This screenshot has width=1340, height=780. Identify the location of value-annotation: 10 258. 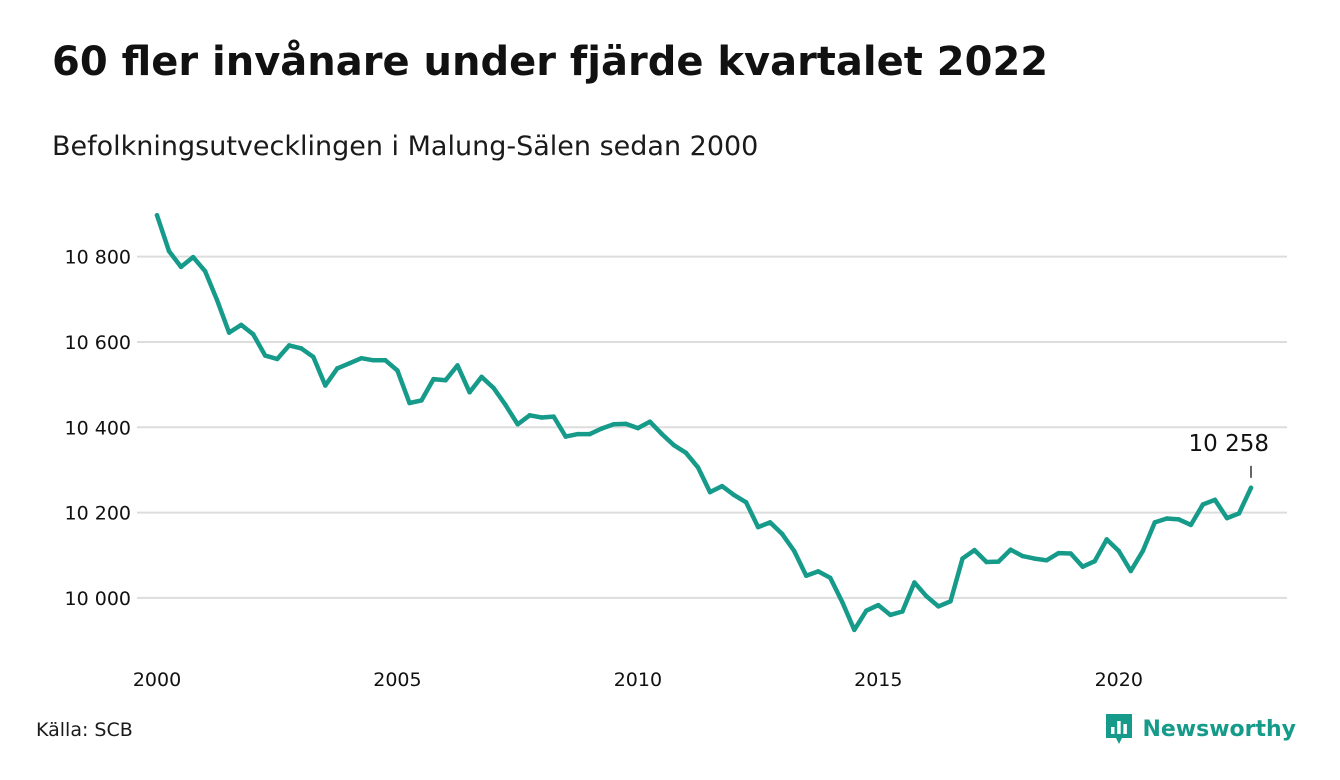
(1229, 454).